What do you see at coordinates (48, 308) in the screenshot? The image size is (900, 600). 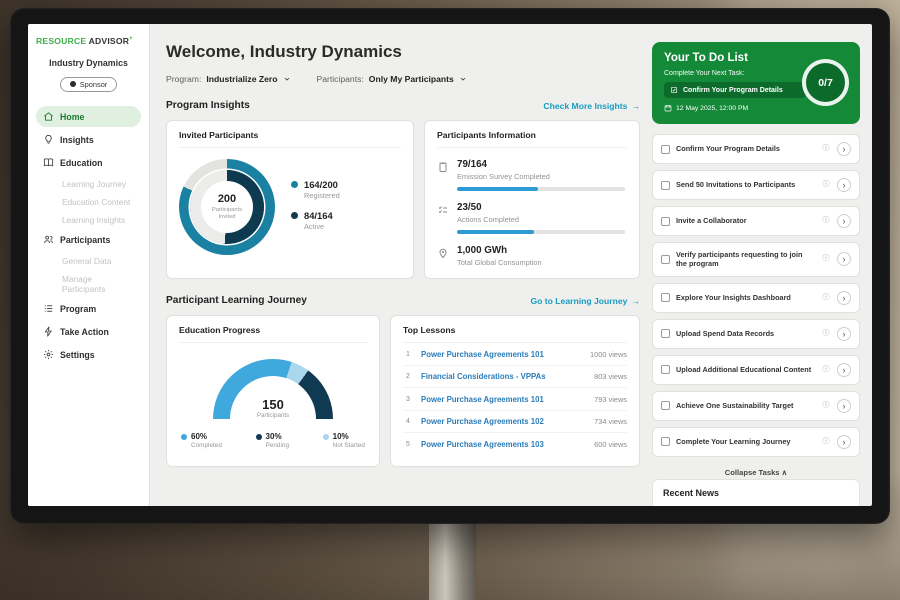 I see `list-icon` at bounding box center [48, 308].